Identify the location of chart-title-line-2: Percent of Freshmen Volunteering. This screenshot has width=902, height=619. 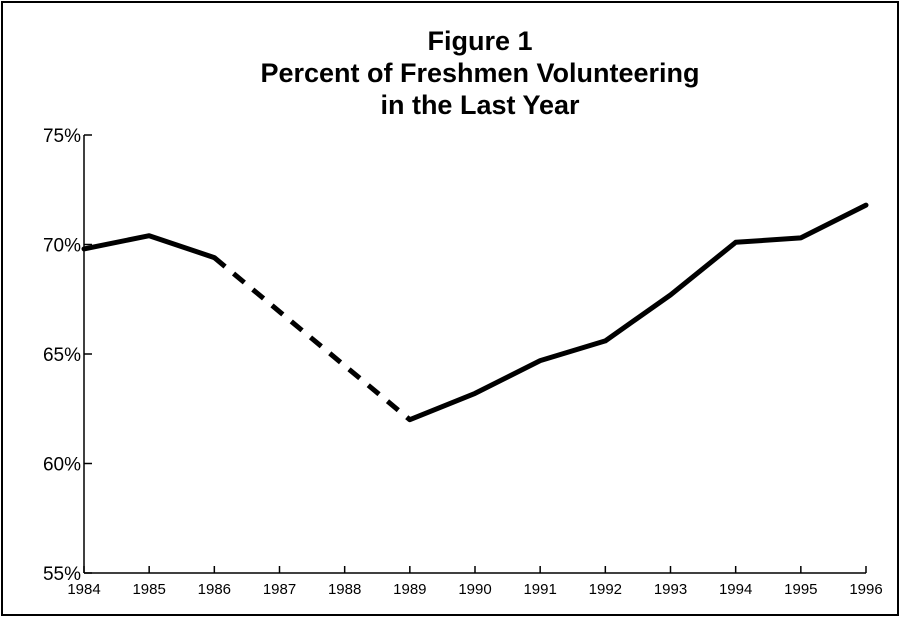
(479, 73).